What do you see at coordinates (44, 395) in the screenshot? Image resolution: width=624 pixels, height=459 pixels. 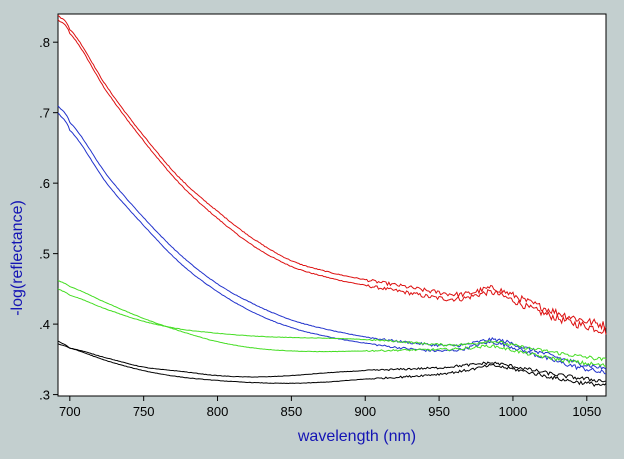 I see `y-tick-label: .3` at bounding box center [44, 395].